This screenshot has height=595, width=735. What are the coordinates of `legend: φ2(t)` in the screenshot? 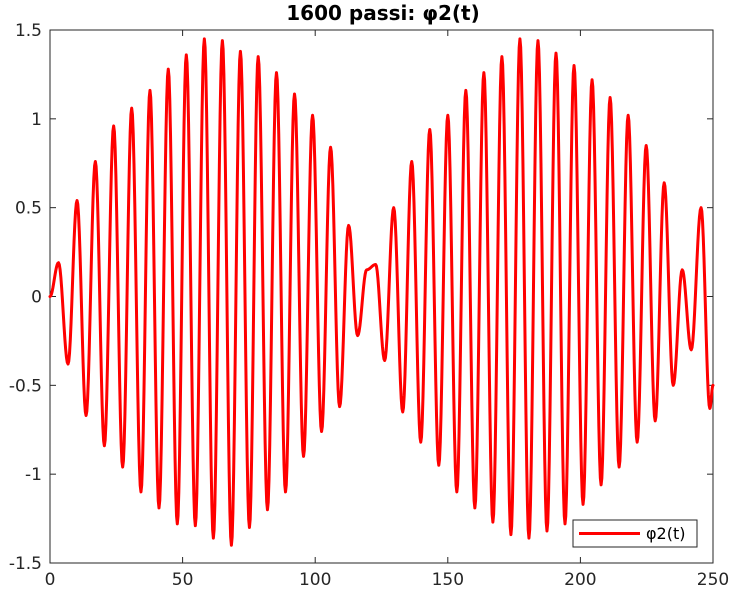 It's located at (635, 533).